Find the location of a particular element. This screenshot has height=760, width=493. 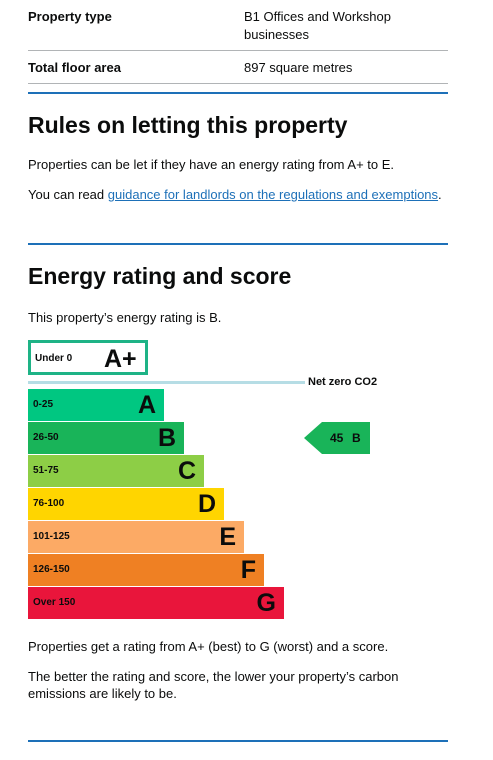

band-letter: E is located at coordinates (227, 537).